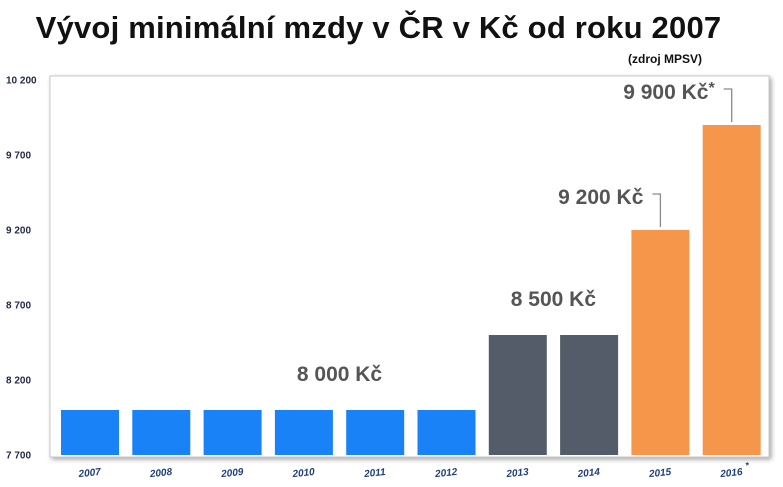 The width and height of the screenshot is (783, 487). What do you see at coordinates (731, 290) in the screenshot?
I see `bar-2016` at bounding box center [731, 290].